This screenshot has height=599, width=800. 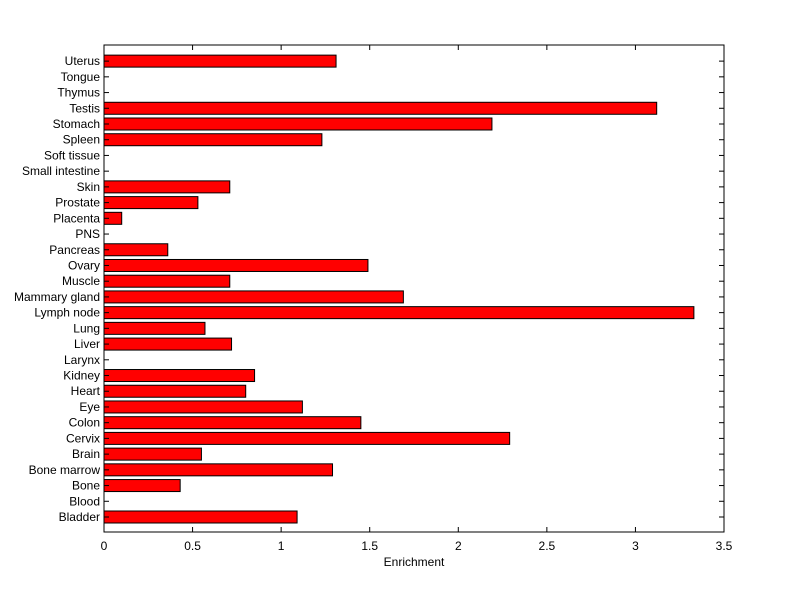 I want to click on x-tick-label-2: 1, so click(x=281, y=546).